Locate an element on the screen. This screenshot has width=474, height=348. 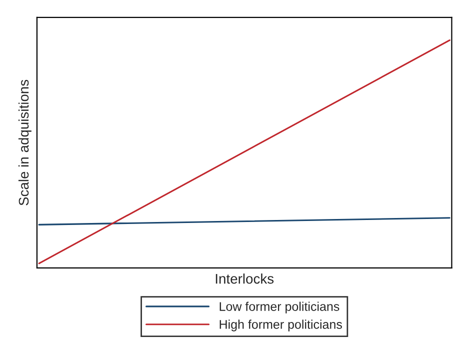
x-axis-title: Interlocks is located at coordinates (245, 279).